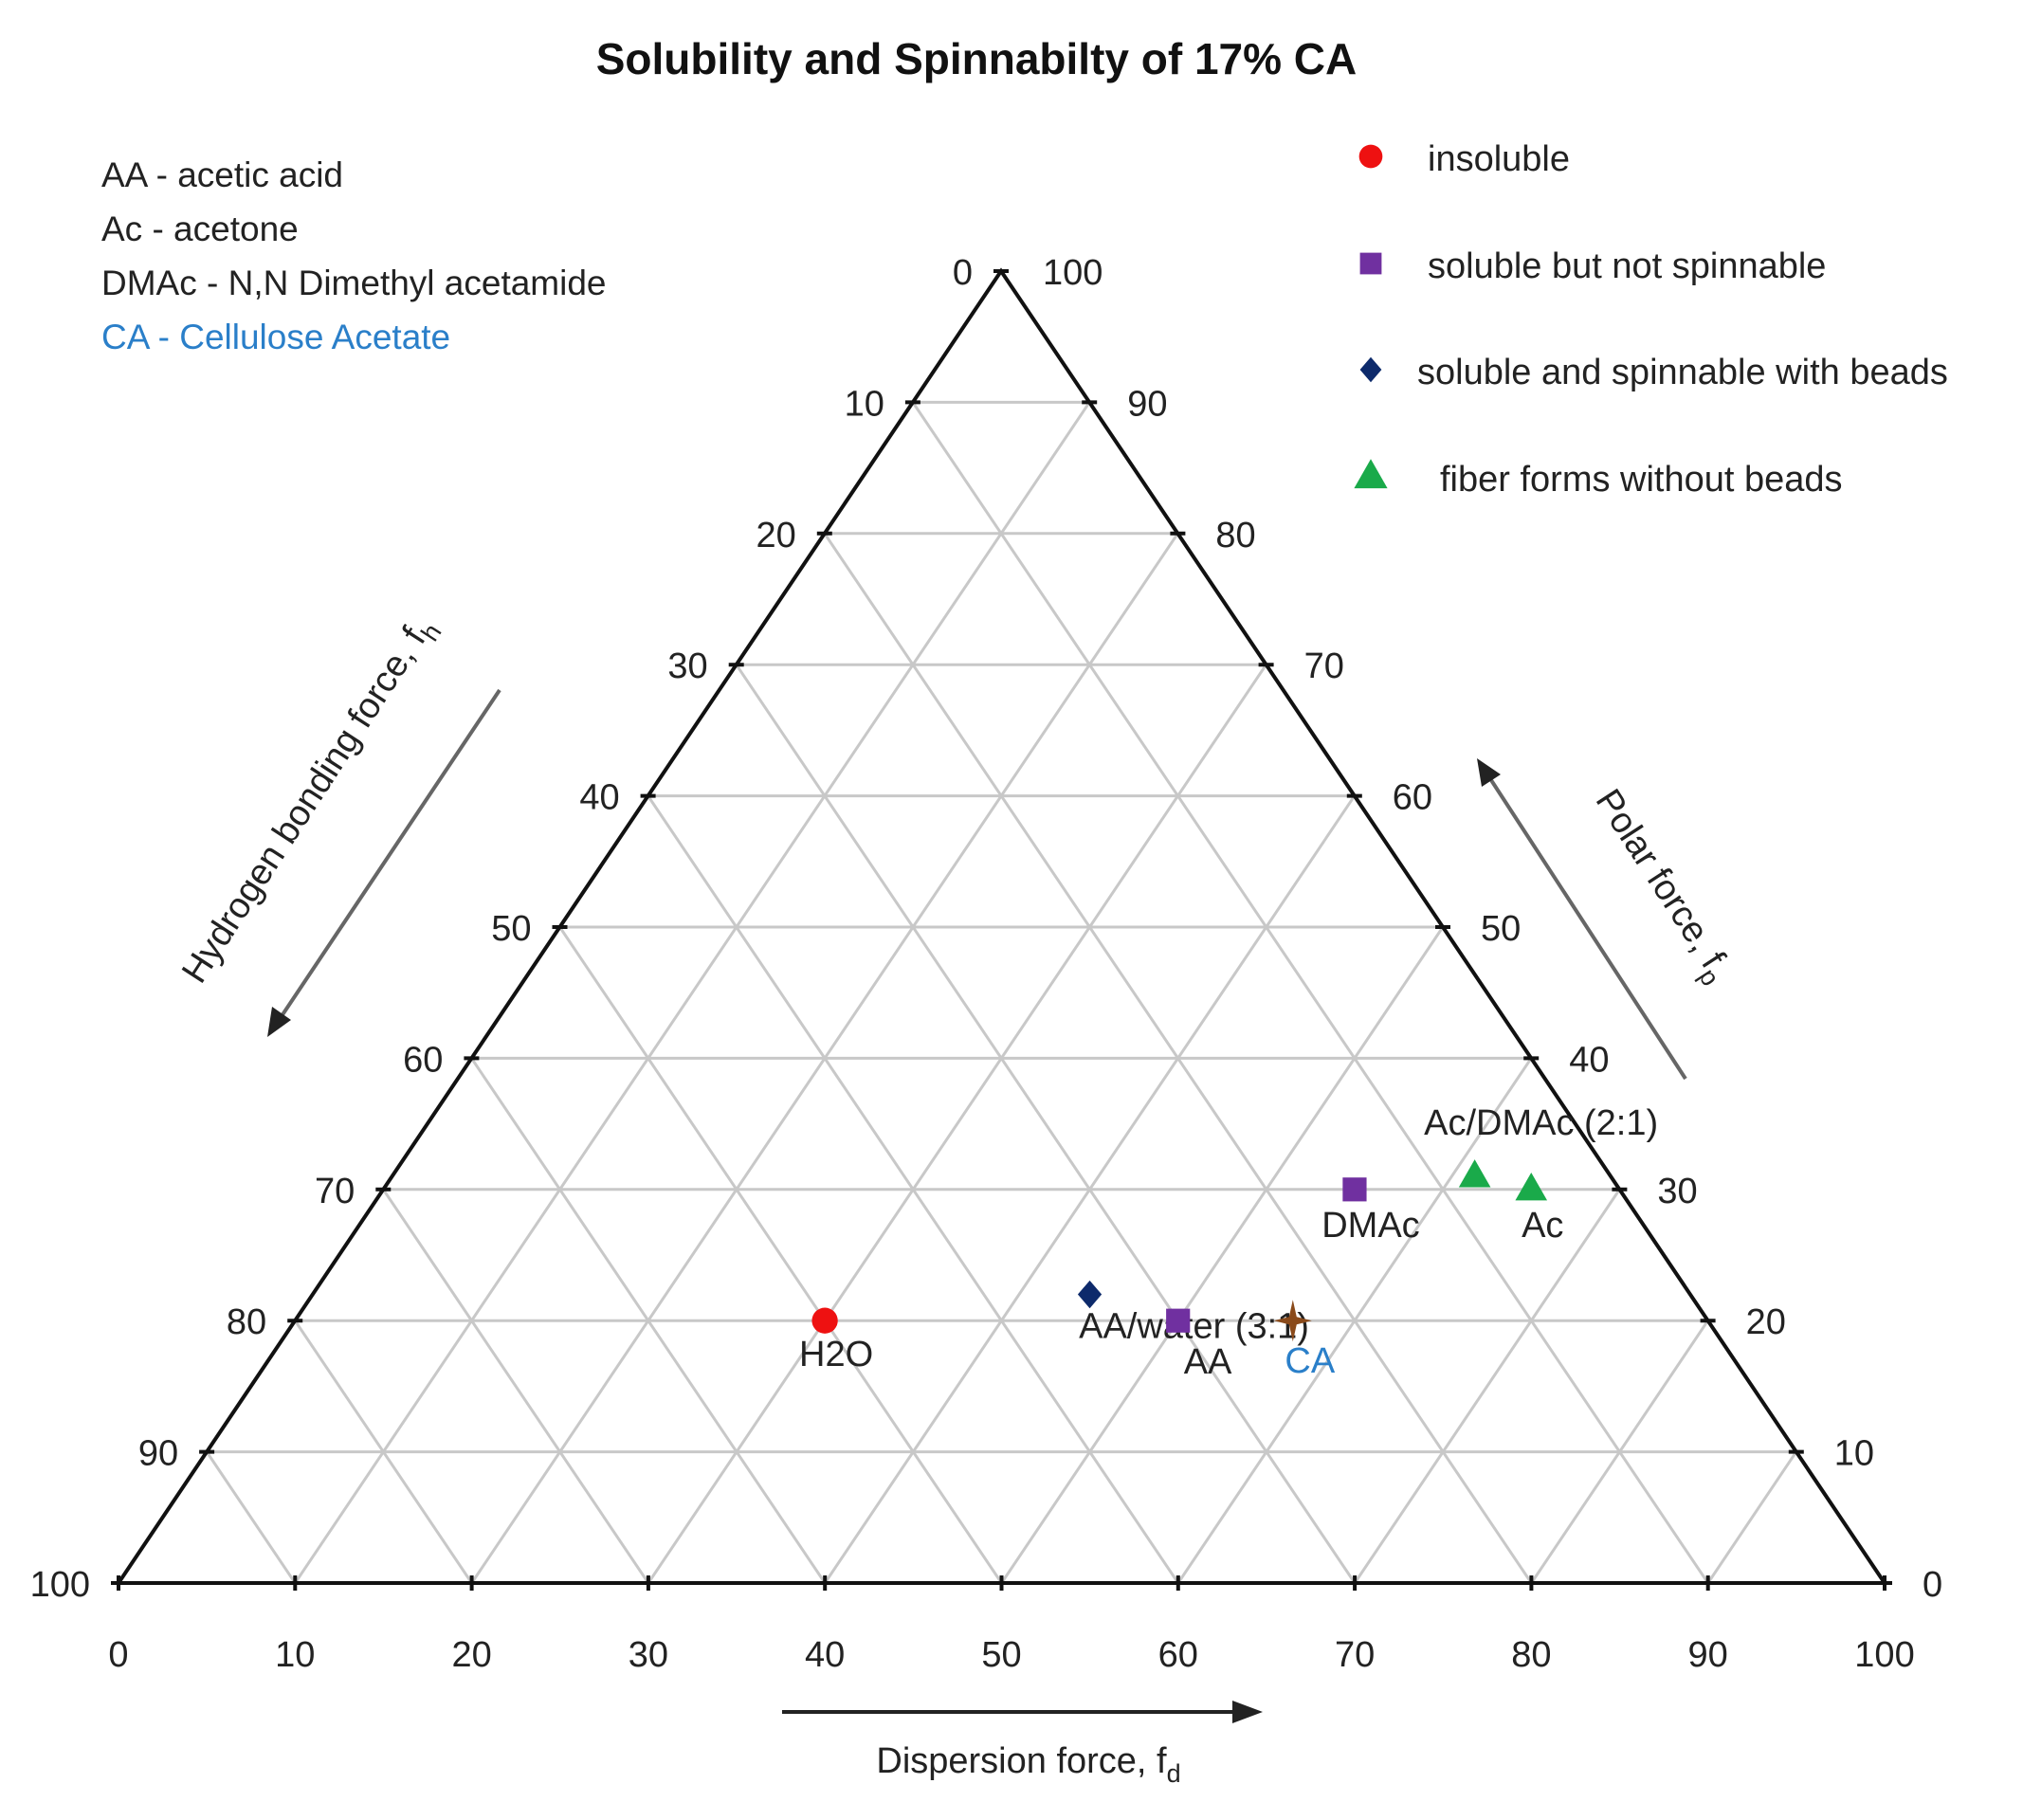 Image resolution: width=2023 pixels, height=1820 pixels. Describe the element at coordinates (247, 1322) in the screenshot. I see `tick-label-fh: 80` at that location.